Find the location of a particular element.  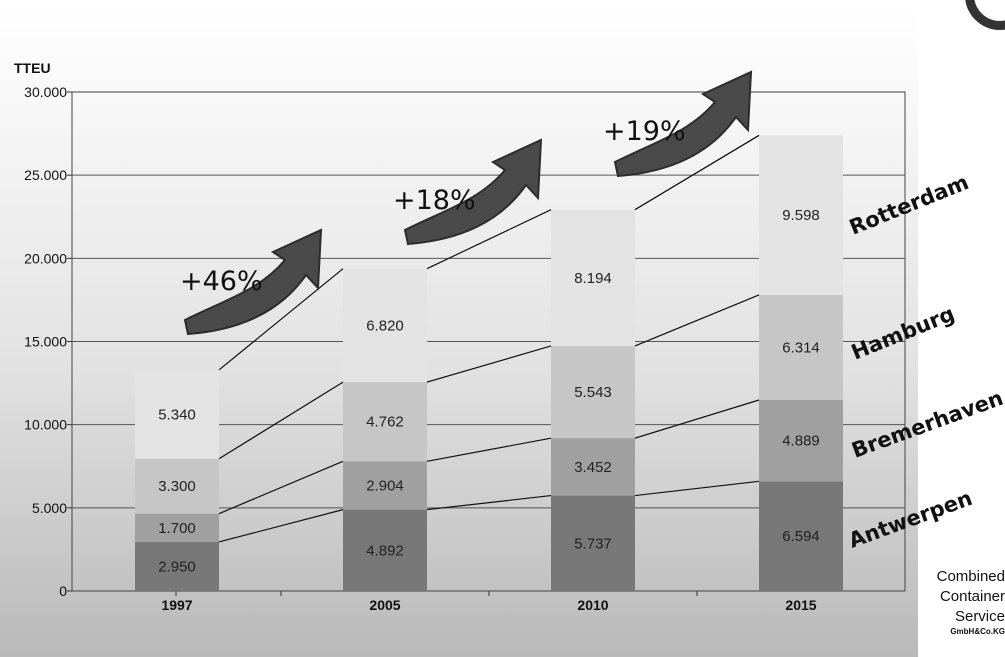

company-line-3: Service is located at coordinates (979, 616).